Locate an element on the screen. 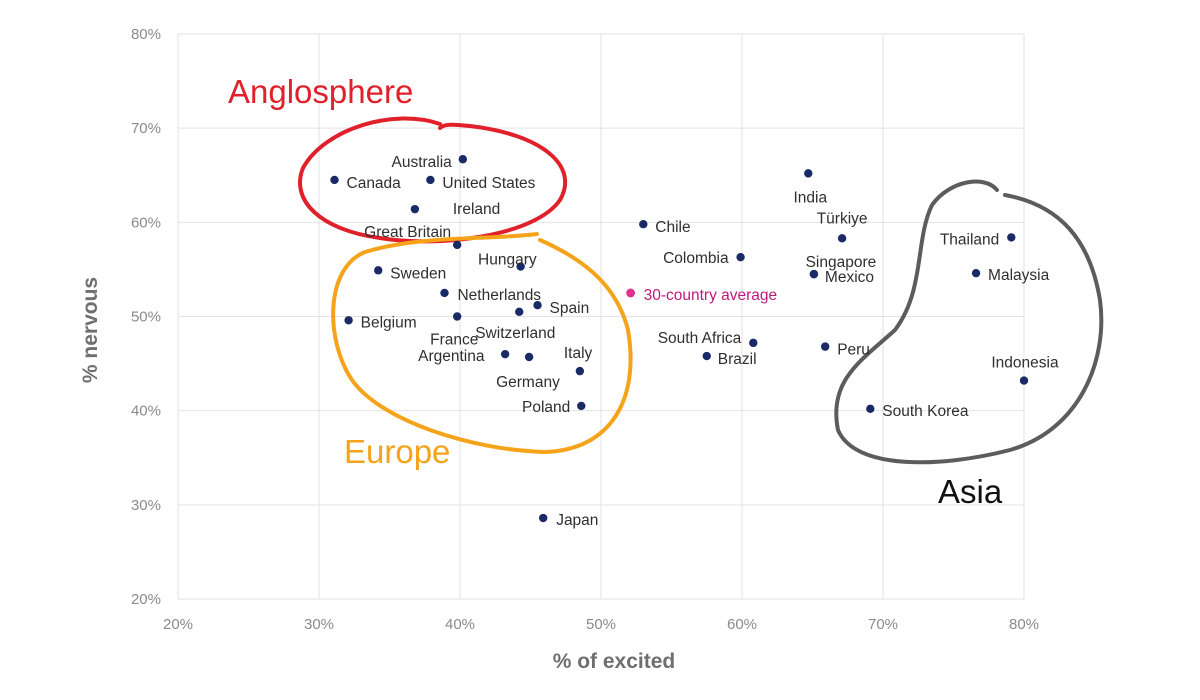 The width and height of the screenshot is (1200, 700). label-poland: Poland is located at coordinates (546, 407).